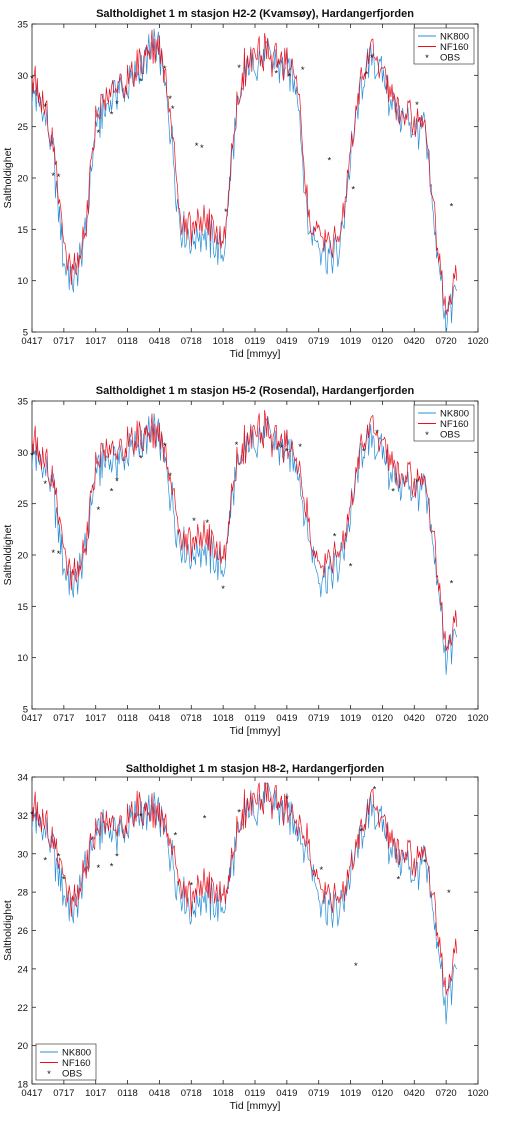  What do you see at coordinates (95, 341) in the screenshot?
I see `x-tick-label: 1017` at bounding box center [95, 341].